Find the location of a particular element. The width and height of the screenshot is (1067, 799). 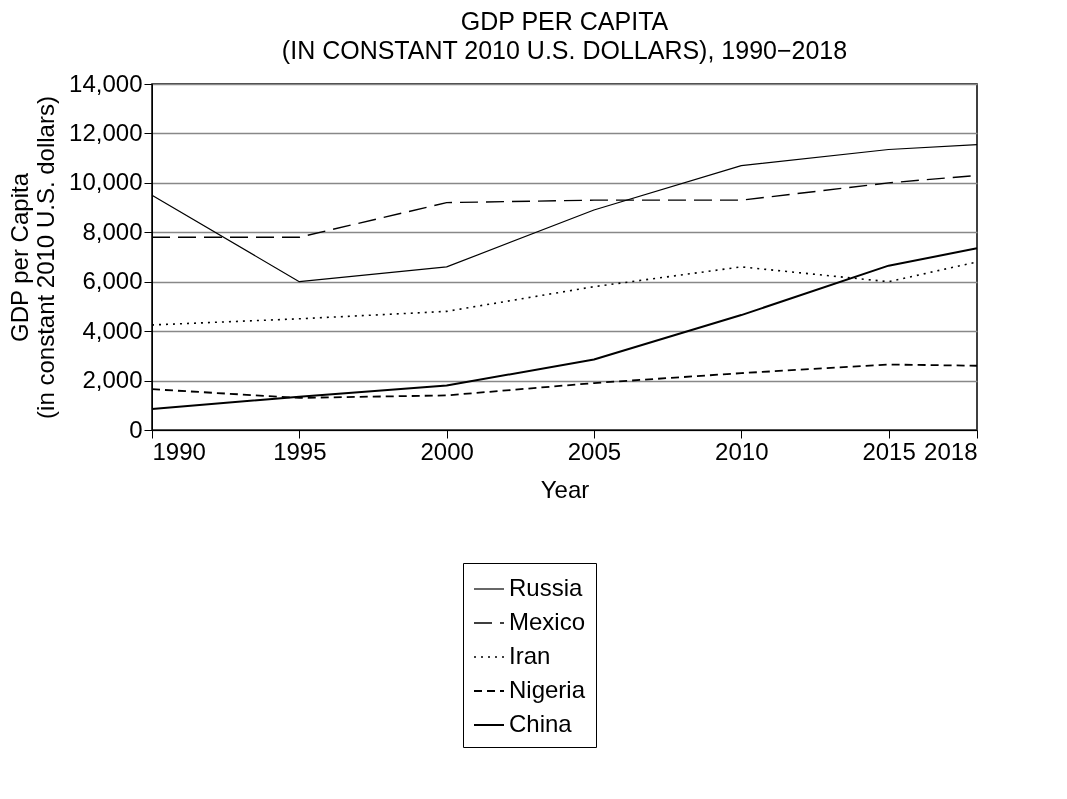

y-tick-label: 2,000 is located at coordinates (112, 380).